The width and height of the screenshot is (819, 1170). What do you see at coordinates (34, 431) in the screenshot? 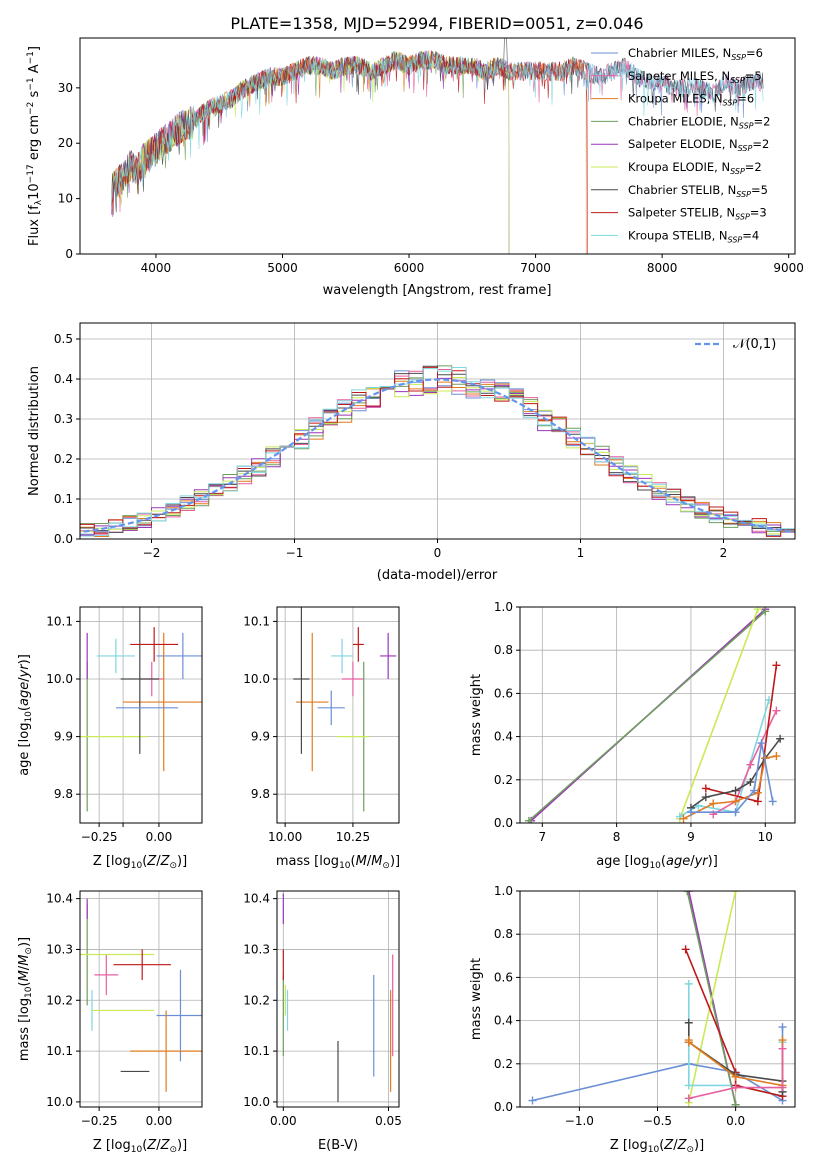
I see `residuals-ylabel: Normed distribution` at bounding box center [34, 431].